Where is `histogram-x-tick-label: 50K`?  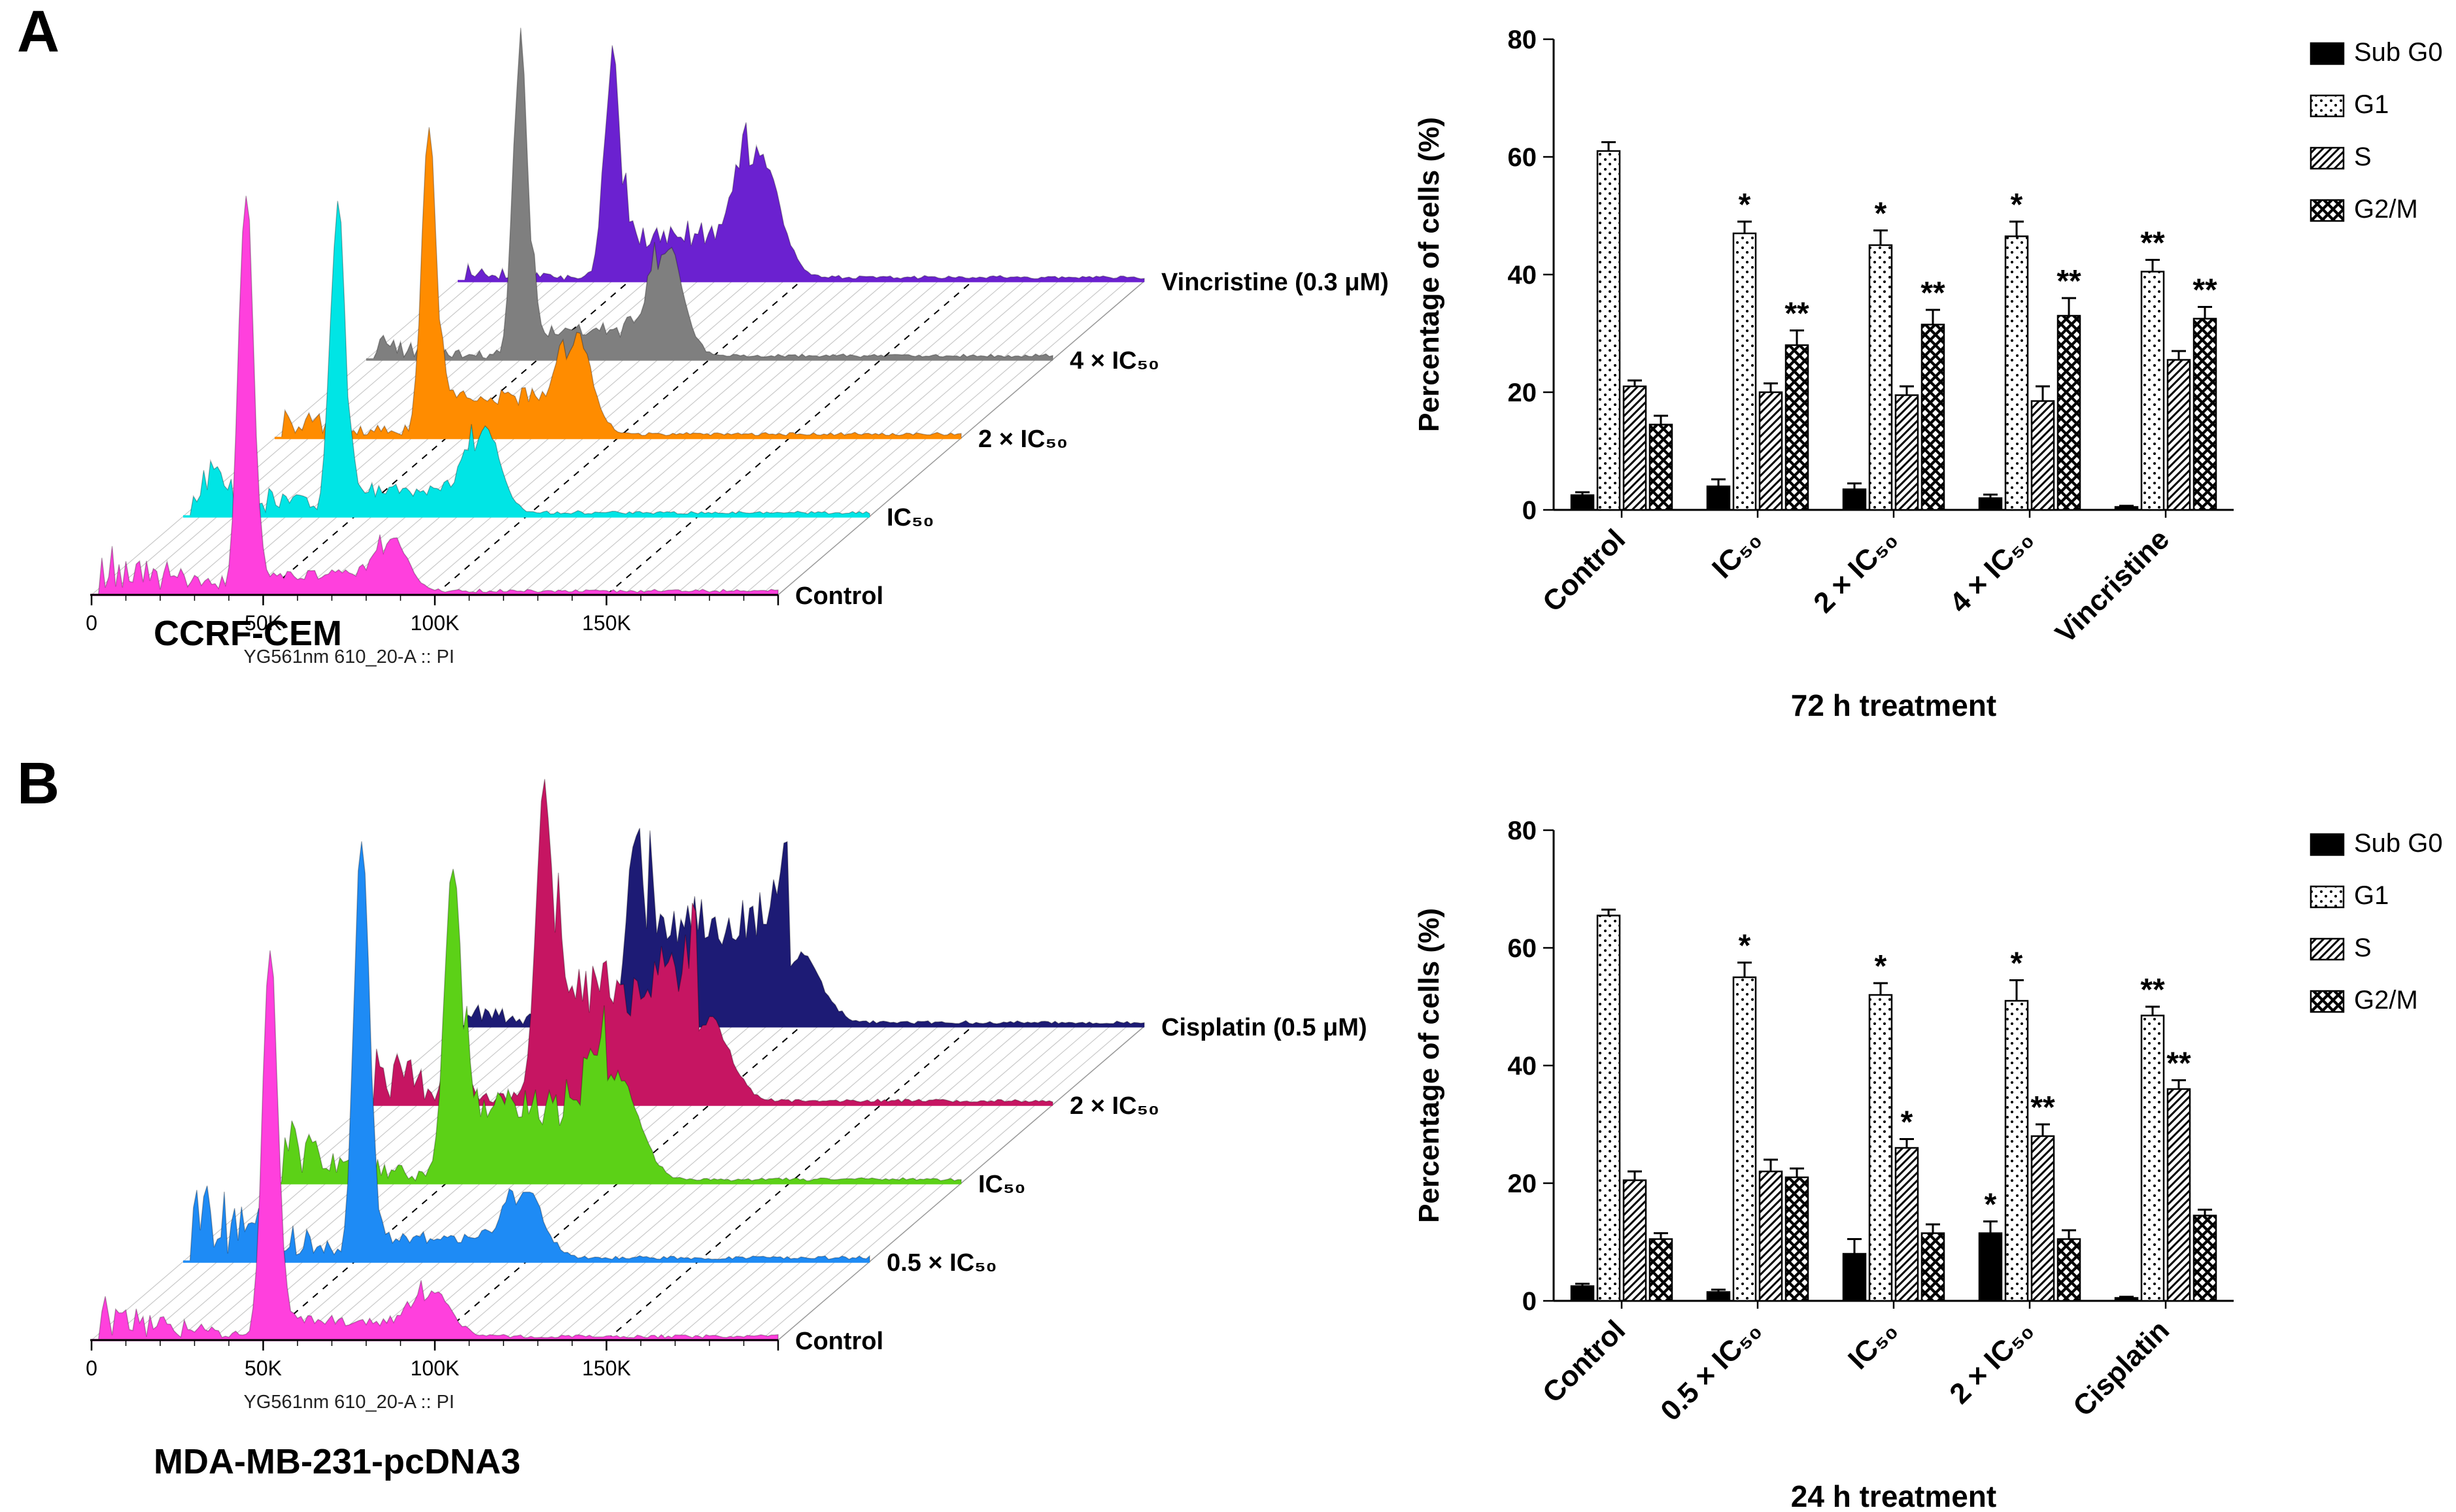
histogram-x-tick-label: 50K is located at coordinates (263, 1368).